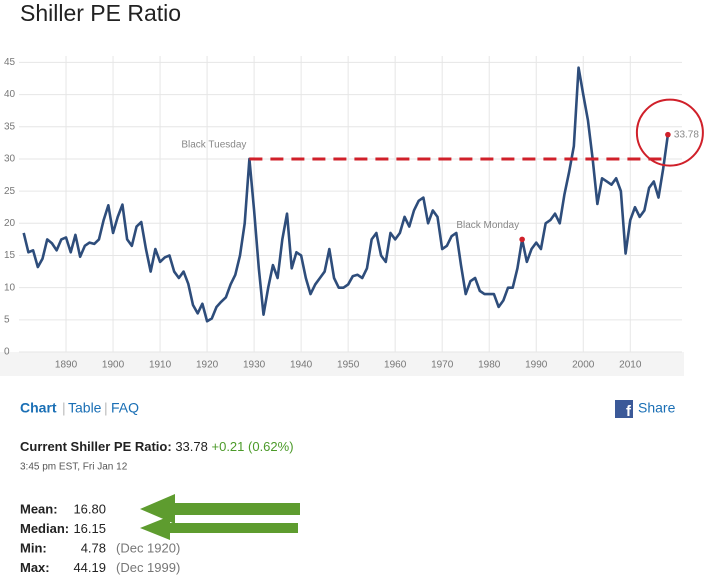 This screenshot has width=710, height=579. Describe the element at coordinates (38, 408) in the screenshot. I see `nav-chart: Chart` at that location.